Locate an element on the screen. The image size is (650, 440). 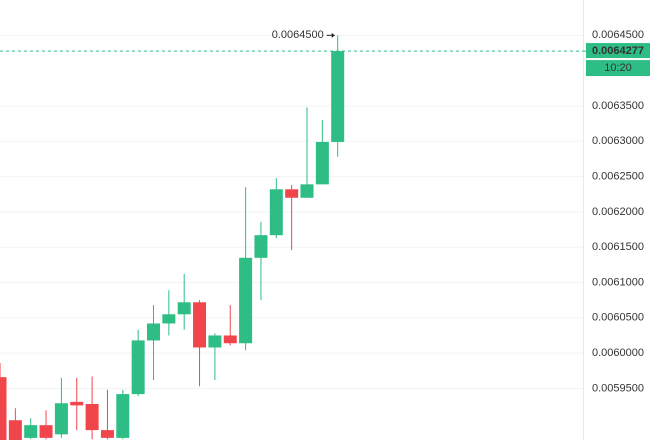
last-price-label: 0.0064277 is located at coordinates (618, 51).